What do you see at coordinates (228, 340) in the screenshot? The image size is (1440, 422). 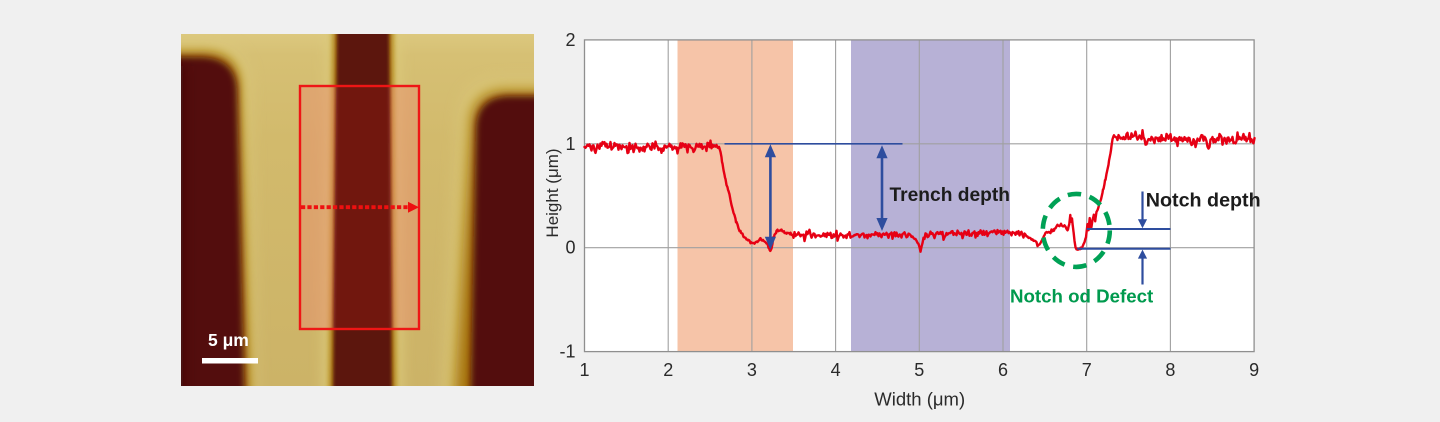 I see `svg-text: 5 μm` at bounding box center [228, 340].